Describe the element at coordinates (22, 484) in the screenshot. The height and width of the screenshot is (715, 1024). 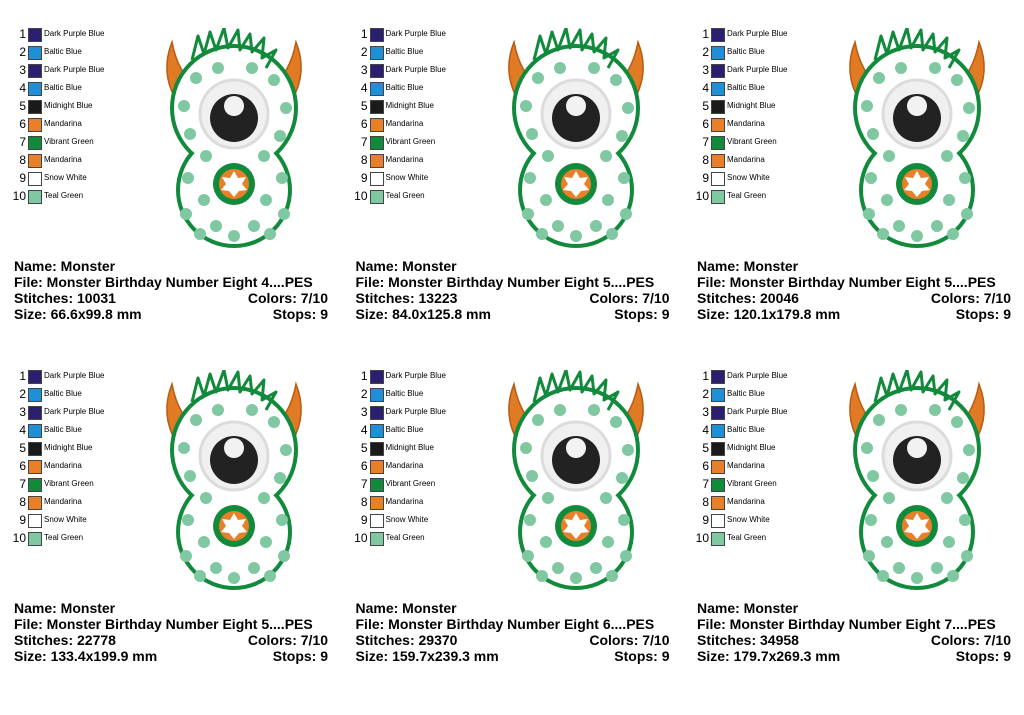
I see `thread-number: 7` at that location.